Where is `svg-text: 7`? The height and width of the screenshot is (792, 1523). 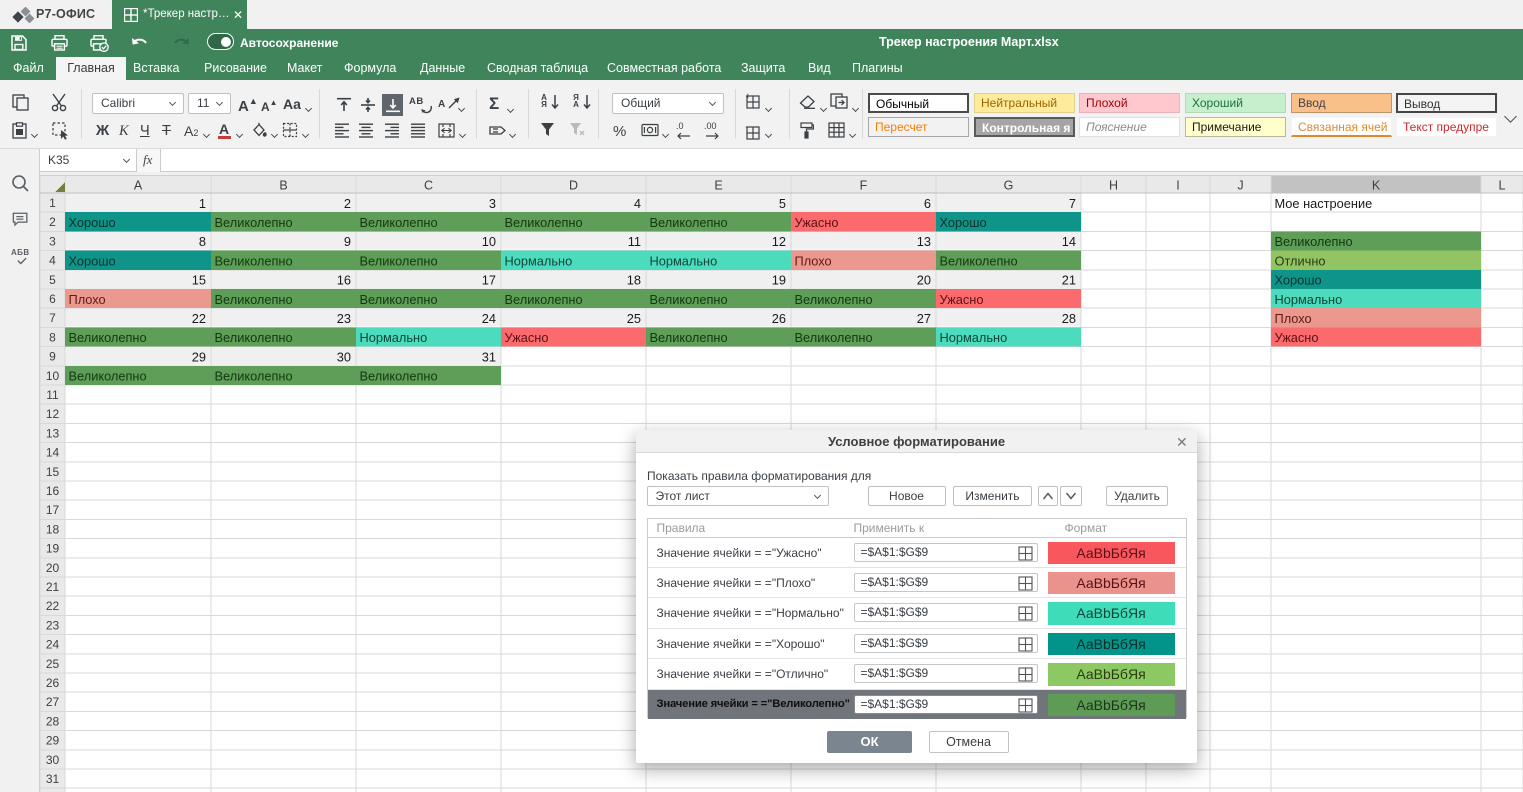 svg-text: 7 is located at coordinates (52, 318).